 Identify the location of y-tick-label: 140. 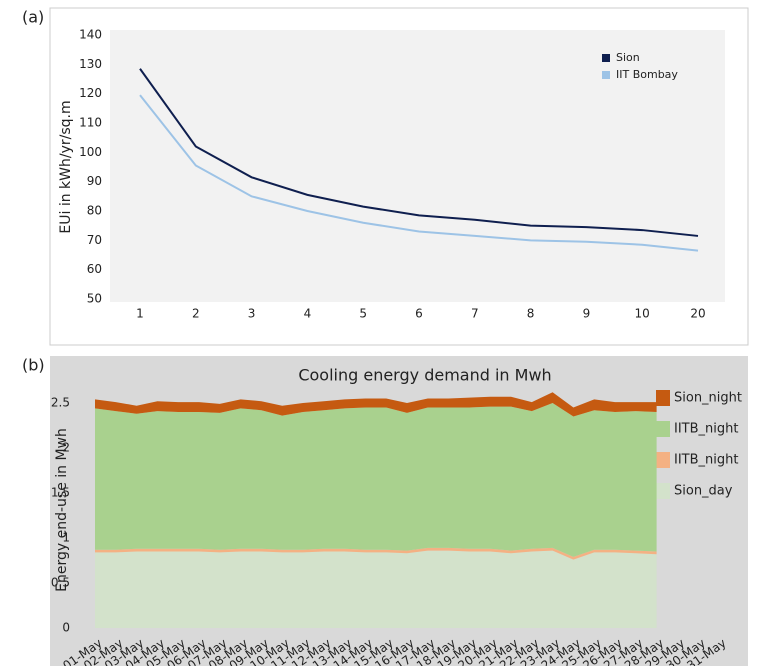
(90, 35).